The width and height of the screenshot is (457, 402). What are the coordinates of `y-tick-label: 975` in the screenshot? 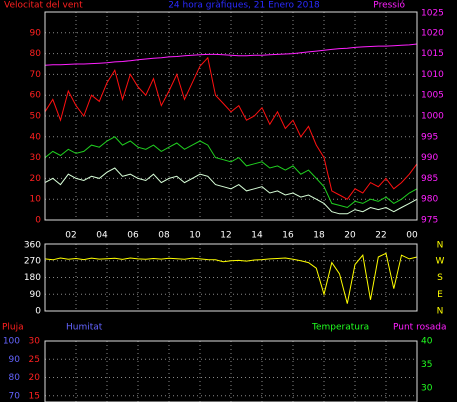 It's located at (429, 221).